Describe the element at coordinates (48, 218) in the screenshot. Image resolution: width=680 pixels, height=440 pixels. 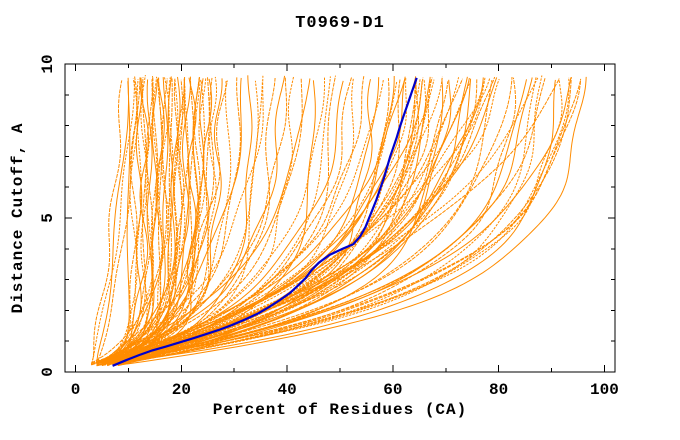
I see `y-tick-label: 5` at that location.